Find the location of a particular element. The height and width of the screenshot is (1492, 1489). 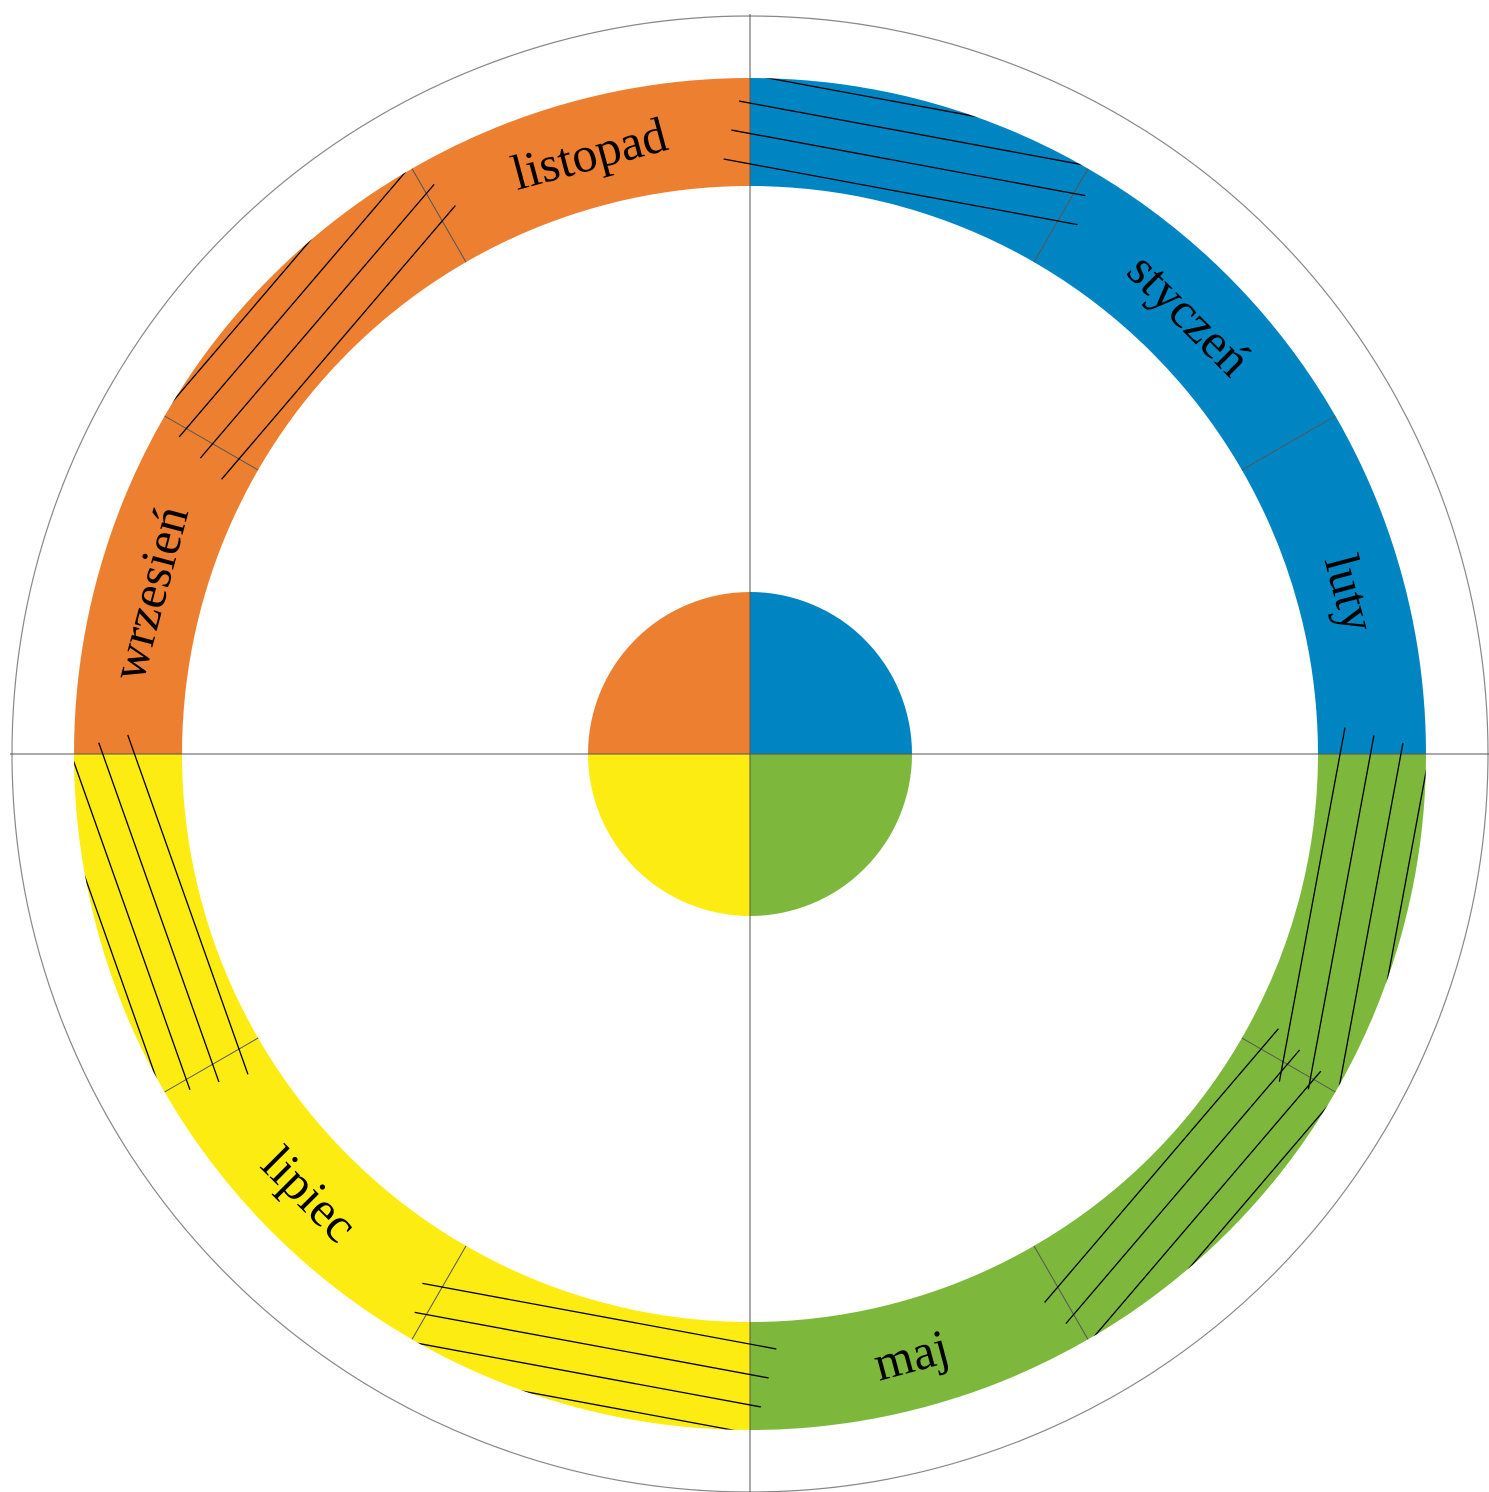

segment-mar is located at coordinates (1333, 923).